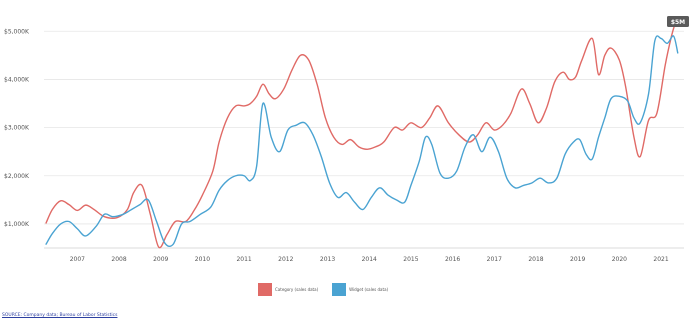 The height and width of the screenshot is (330, 690). Describe the element at coordinates (577, 259) in the screenshot. I see `x-tick-label: 2019` at that location.